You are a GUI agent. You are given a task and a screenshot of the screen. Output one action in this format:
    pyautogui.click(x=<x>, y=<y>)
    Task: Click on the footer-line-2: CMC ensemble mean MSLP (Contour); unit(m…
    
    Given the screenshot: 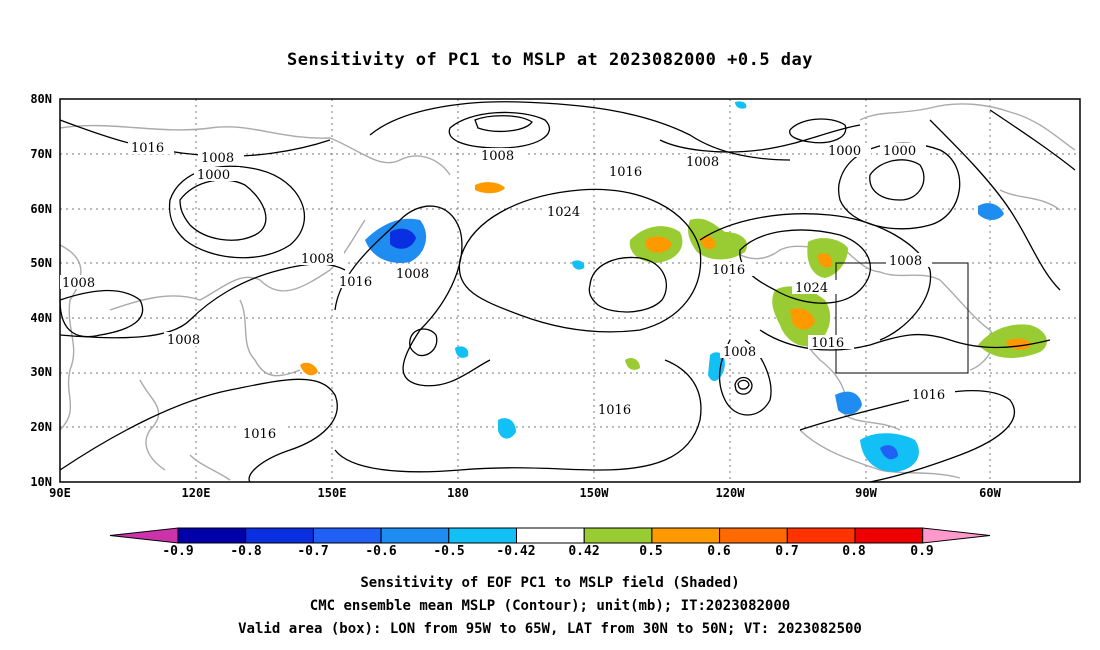 What is the action you would take?
    pyautogui.click(x=550, y=606)
    